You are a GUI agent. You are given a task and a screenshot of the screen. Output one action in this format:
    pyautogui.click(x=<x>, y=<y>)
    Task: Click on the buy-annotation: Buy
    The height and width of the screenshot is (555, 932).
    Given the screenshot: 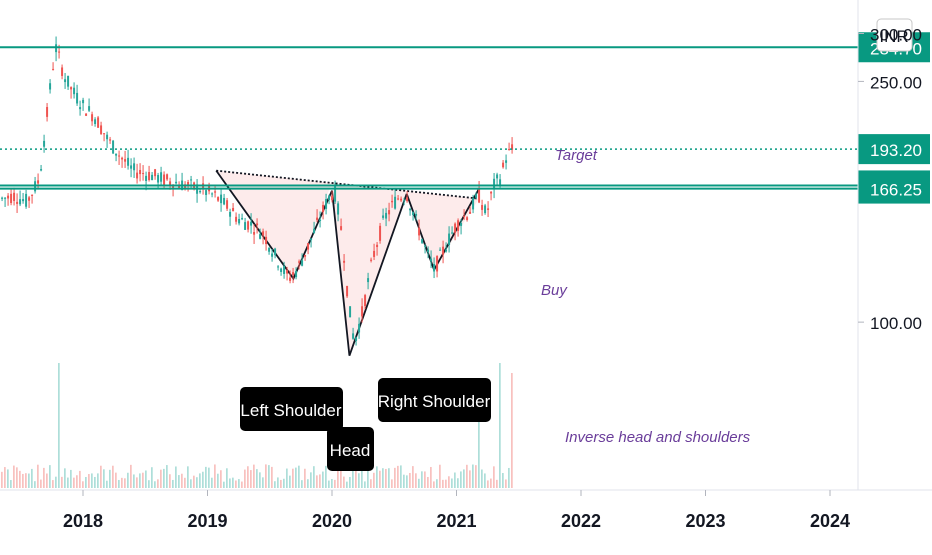 What is the action you would take?
    pyautogui.click(x=554, y=290)
    